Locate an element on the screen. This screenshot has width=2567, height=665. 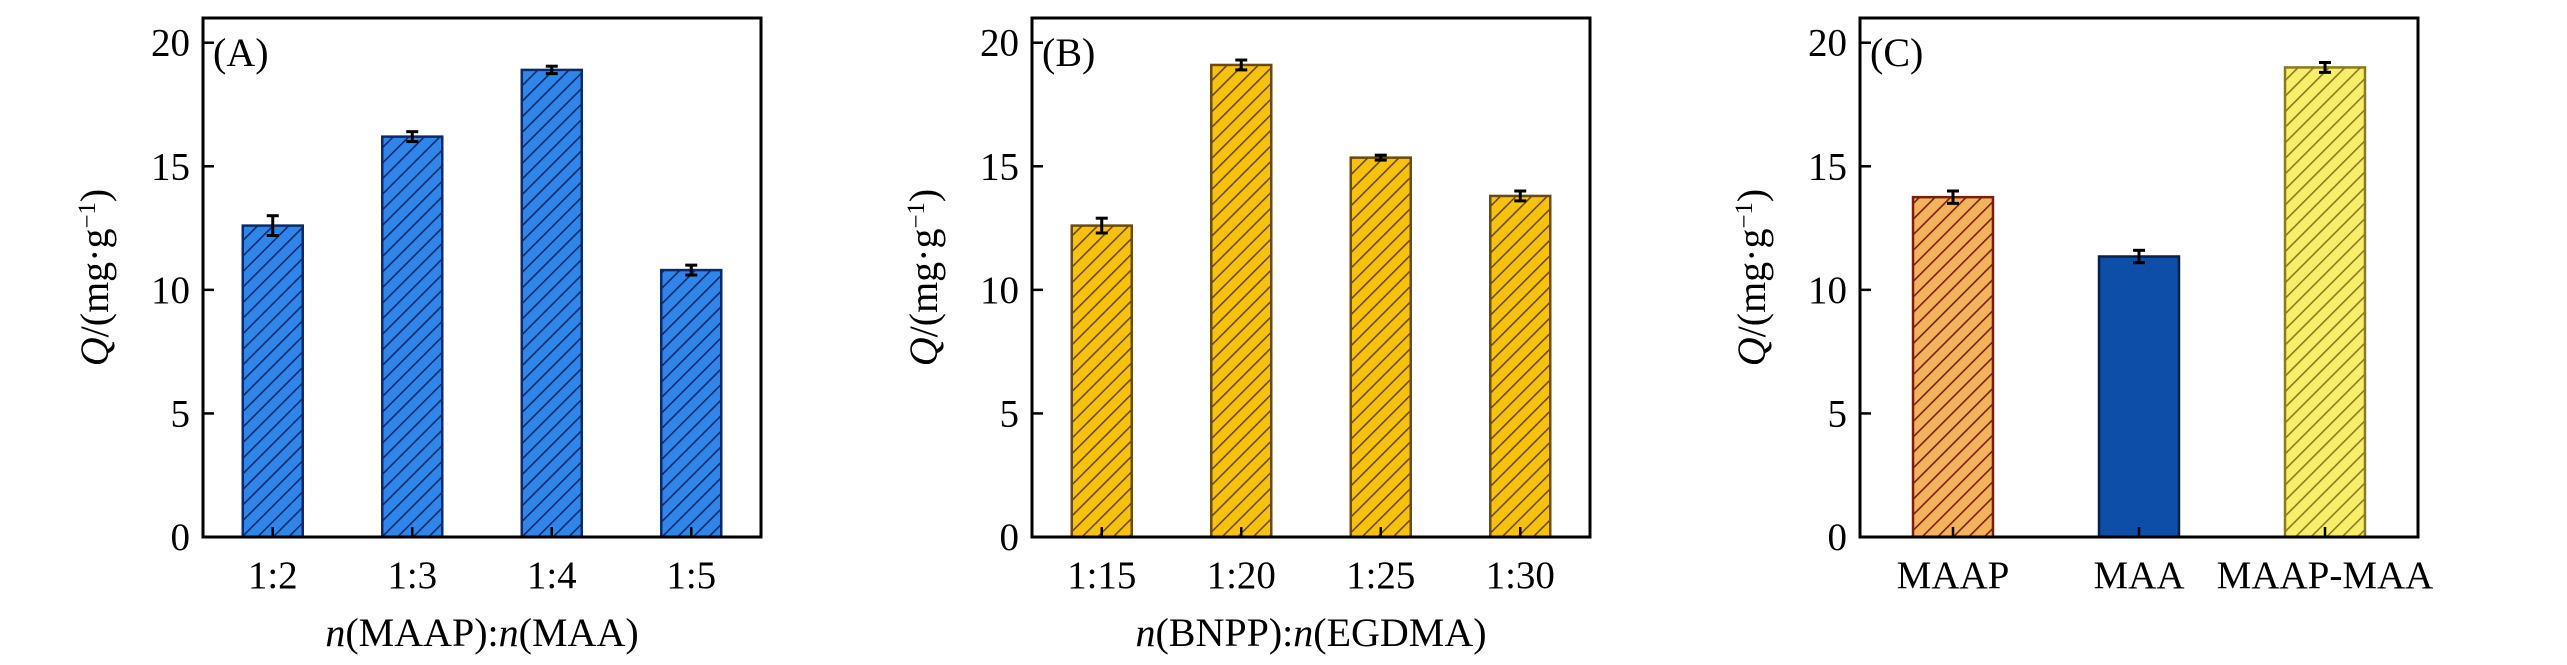
x-axis-label: n(BNPP):n(EGDMA) is located at coordinates (1310, 632).